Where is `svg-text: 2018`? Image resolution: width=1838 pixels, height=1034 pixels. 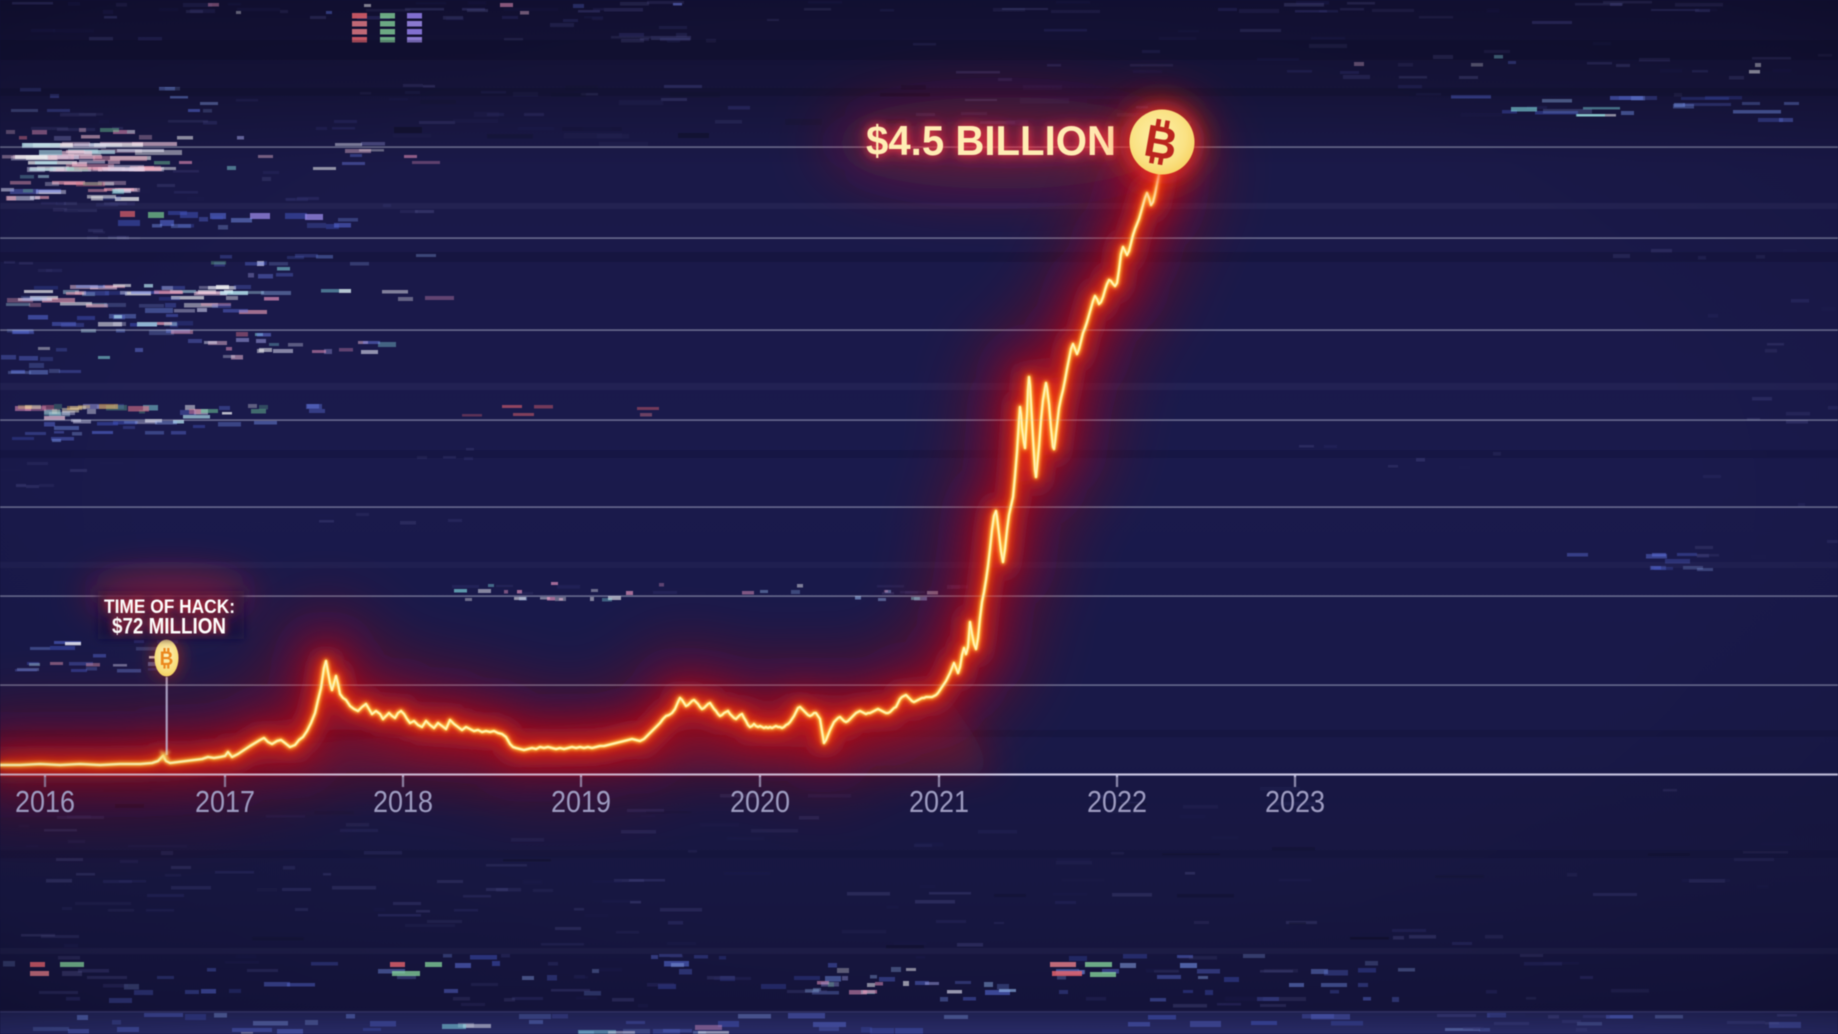 svg-text: 2018 is located at coordinates (403, 801).